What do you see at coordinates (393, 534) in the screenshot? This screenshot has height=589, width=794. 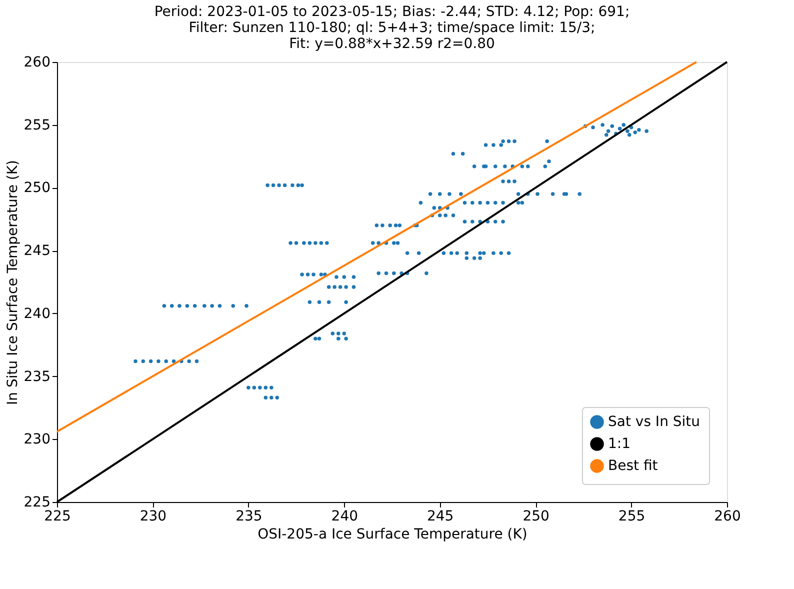 I see `x-axis-title: OSI-205-a Ice Surface Temperature (K)` at bounding box center [393, 534].